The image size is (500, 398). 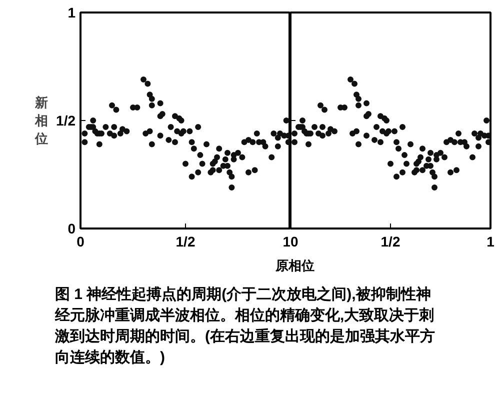 I want to click on y-tick-label: 1/2, so click(x=66, y=120).